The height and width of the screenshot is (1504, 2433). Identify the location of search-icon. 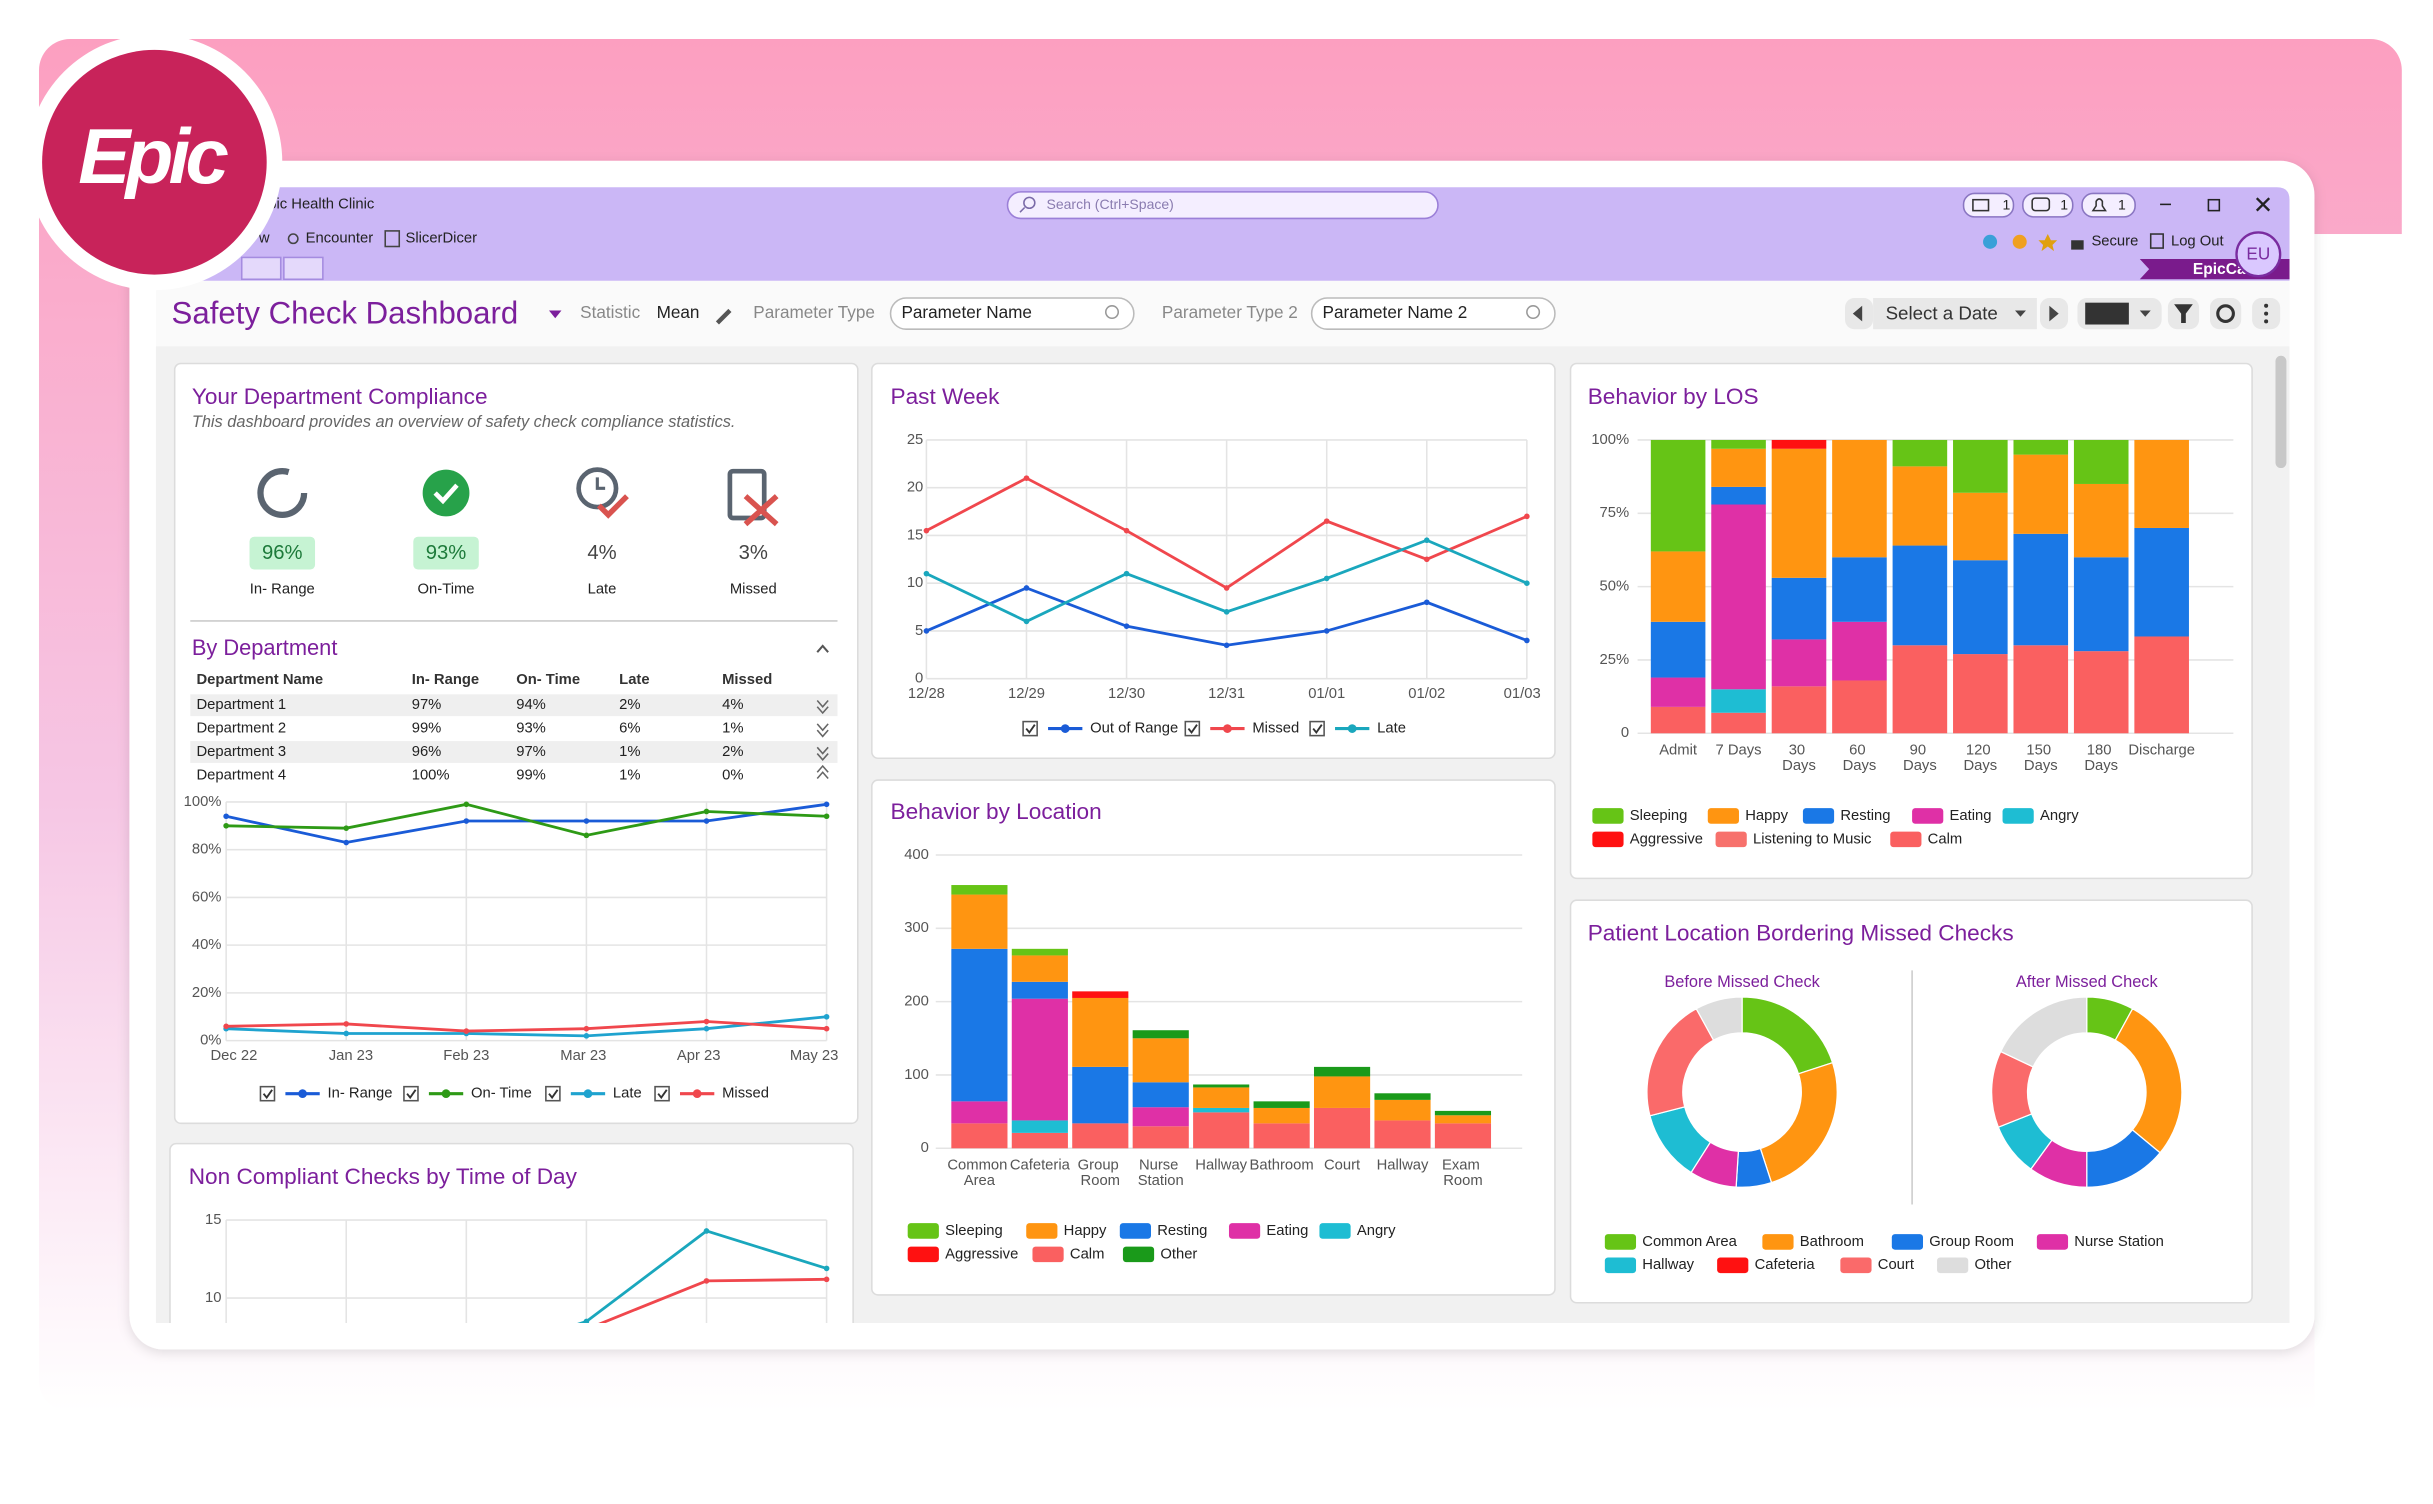
(1112, 312).